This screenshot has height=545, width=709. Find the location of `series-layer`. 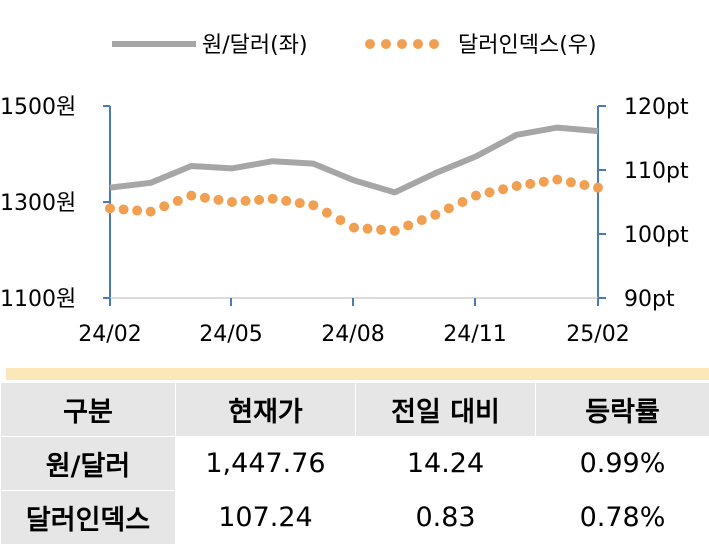

series-layer is located at coordinates (354, 180).